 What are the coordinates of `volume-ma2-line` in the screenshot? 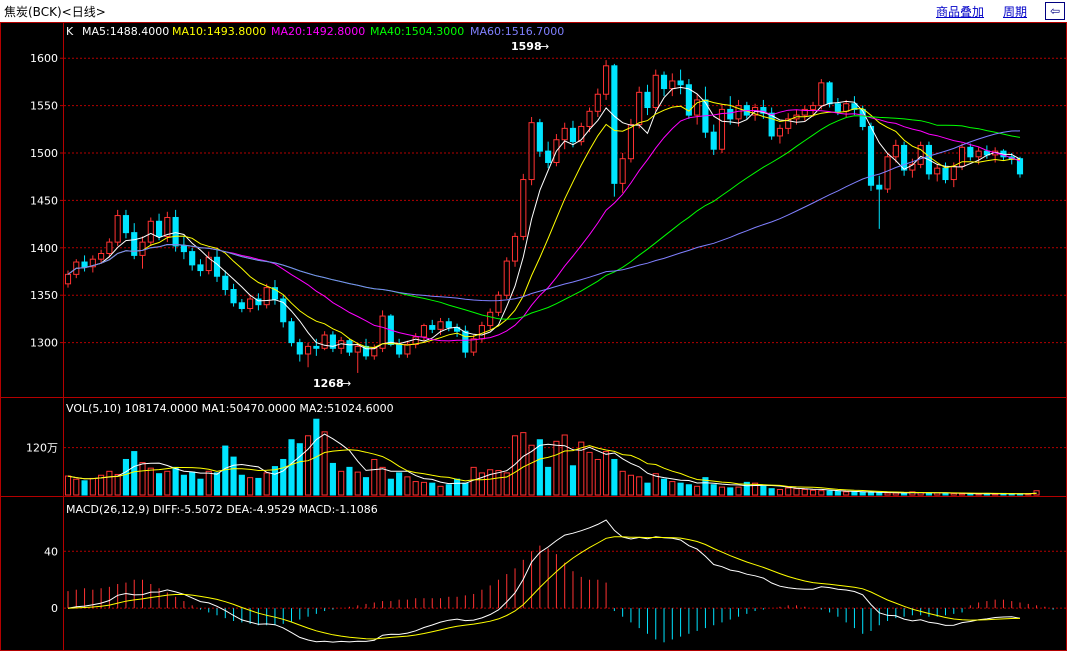 It's located at (552, 470).